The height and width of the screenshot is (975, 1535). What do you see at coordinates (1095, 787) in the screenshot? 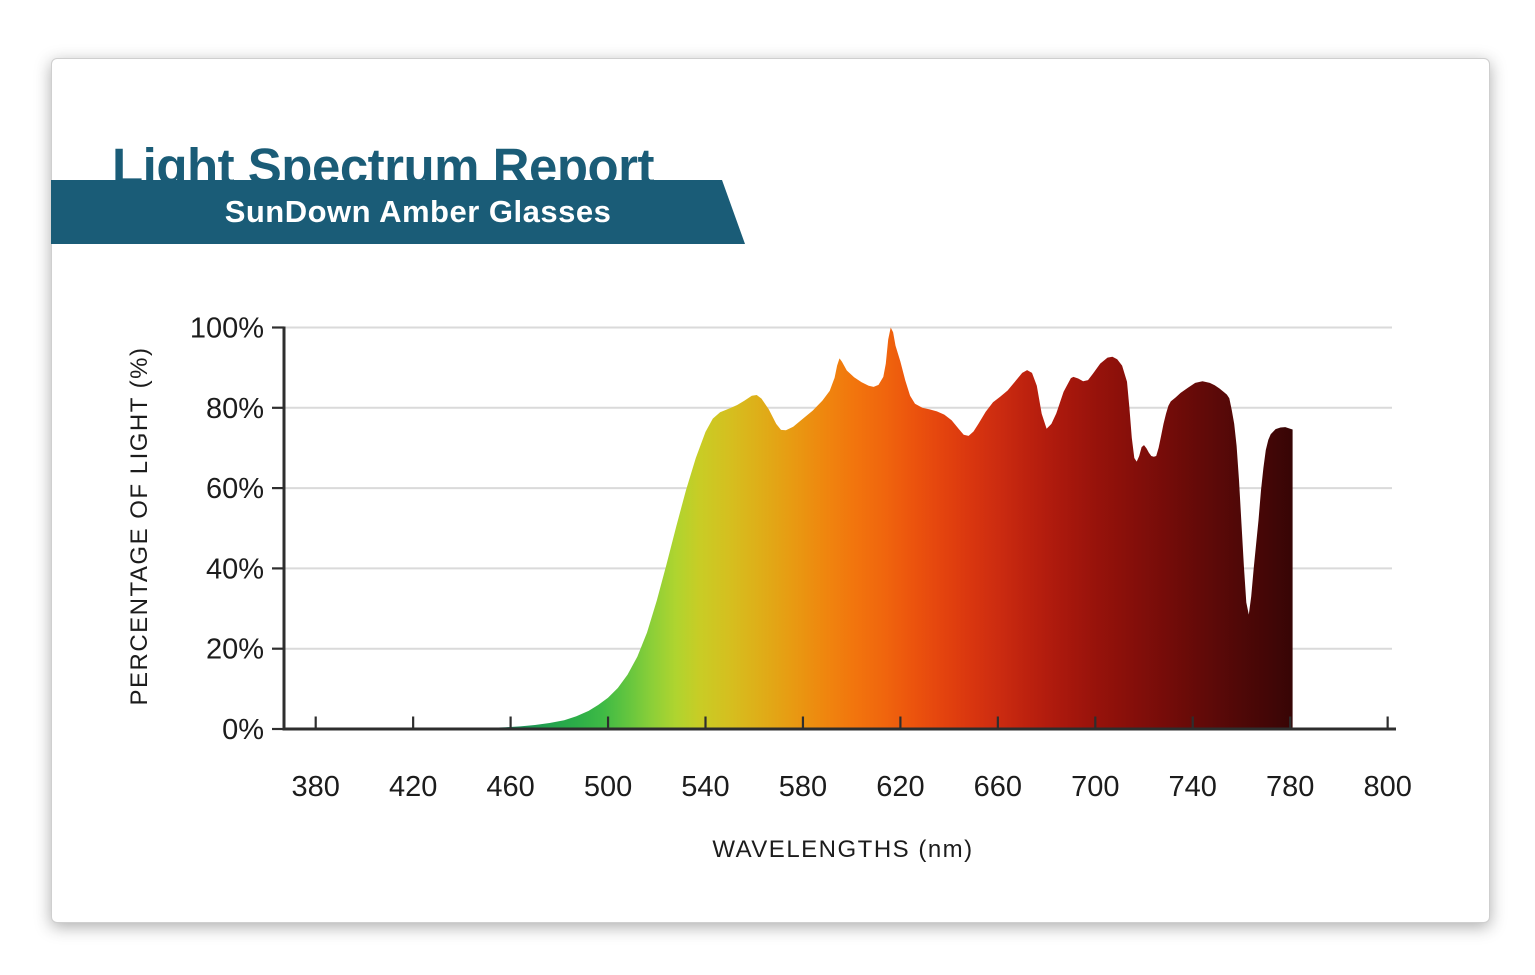
I see `x-tick-label: 700` at bounding box center [1095, 787].